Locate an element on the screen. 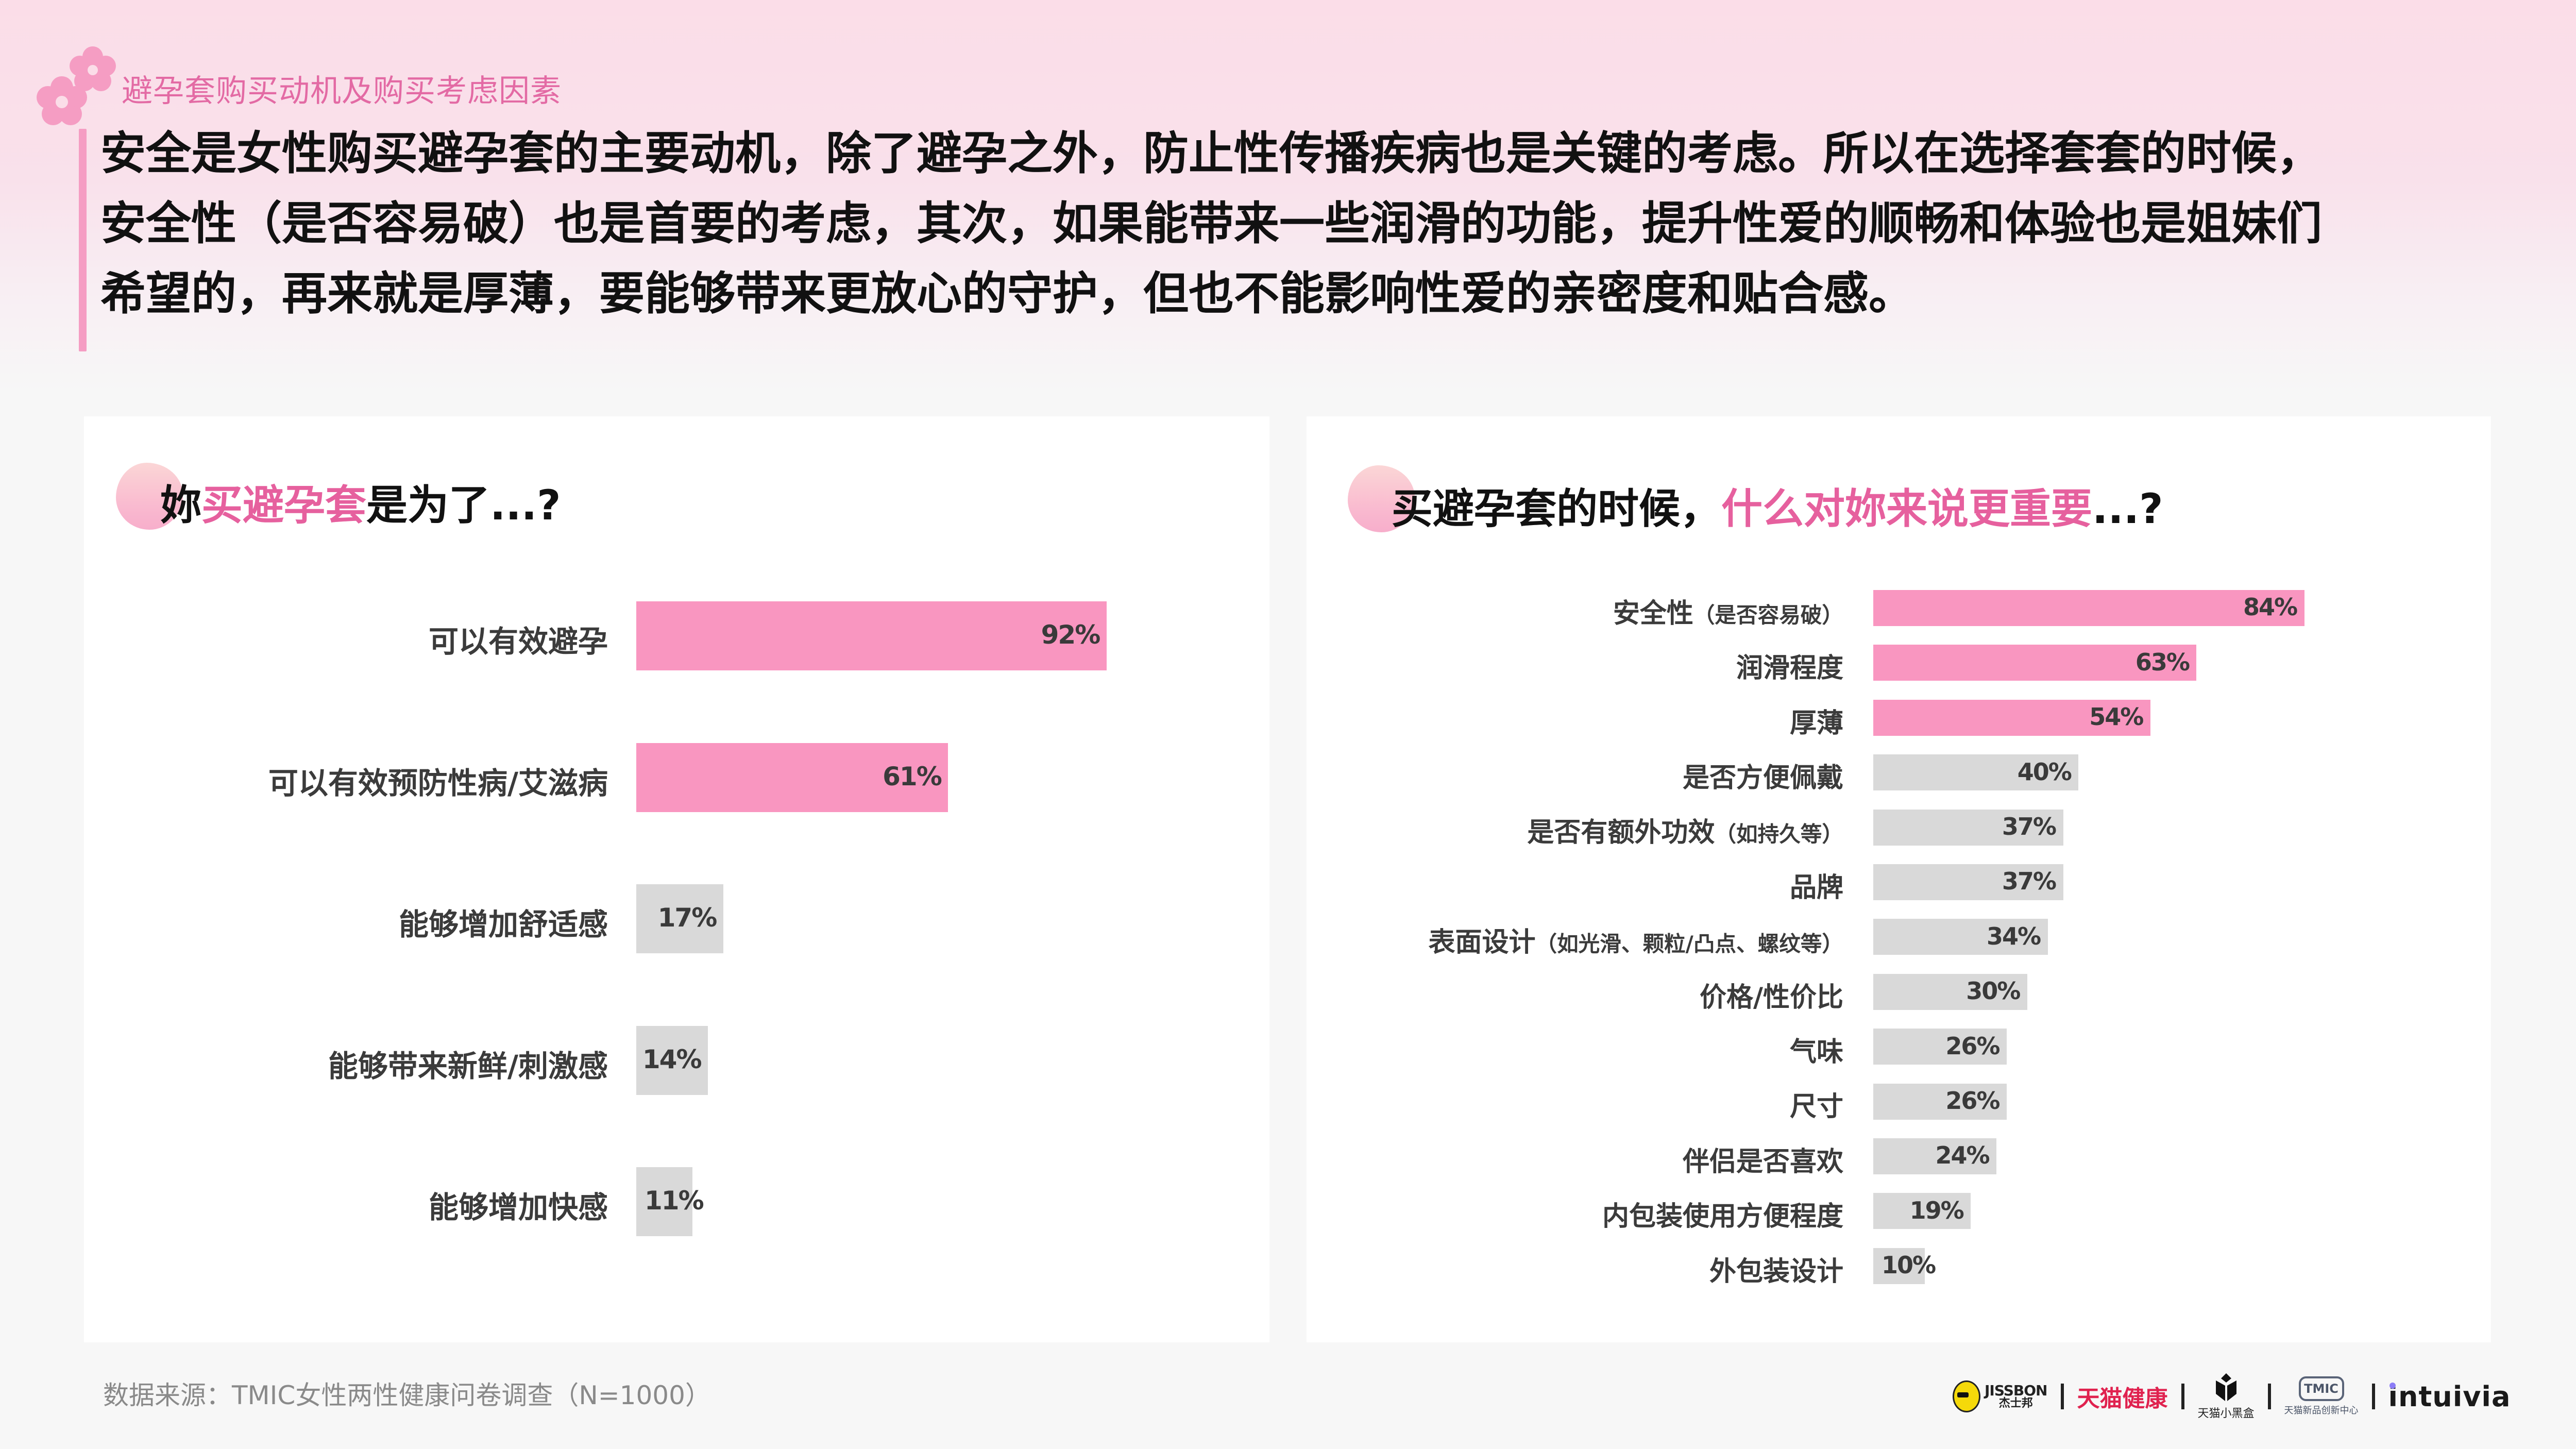 Image resolution: width=2576 pixels, height=1449 pixels. bar-value: 34% is located at coordinates (2014, 936).